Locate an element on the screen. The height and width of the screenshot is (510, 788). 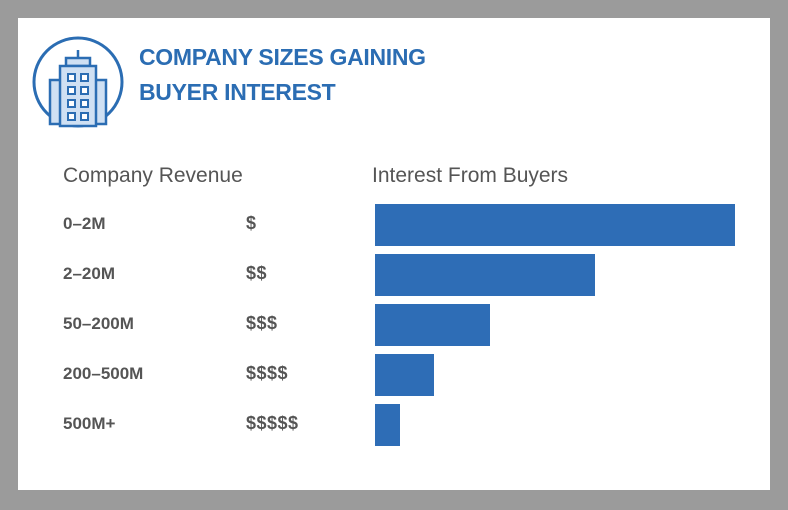
cost-label: $$ is located at coordinates (257, 273).